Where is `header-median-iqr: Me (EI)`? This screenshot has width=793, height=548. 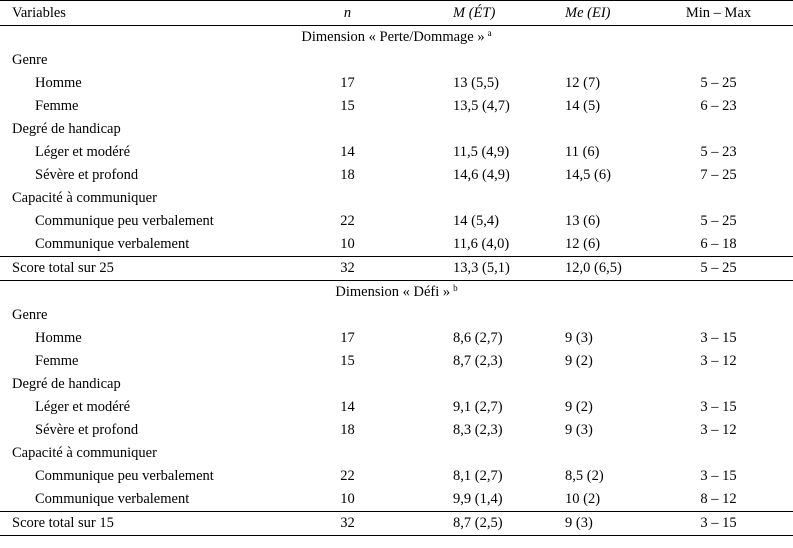 header-median-iqr: Me (EI) is located at coordinates (595, 13).